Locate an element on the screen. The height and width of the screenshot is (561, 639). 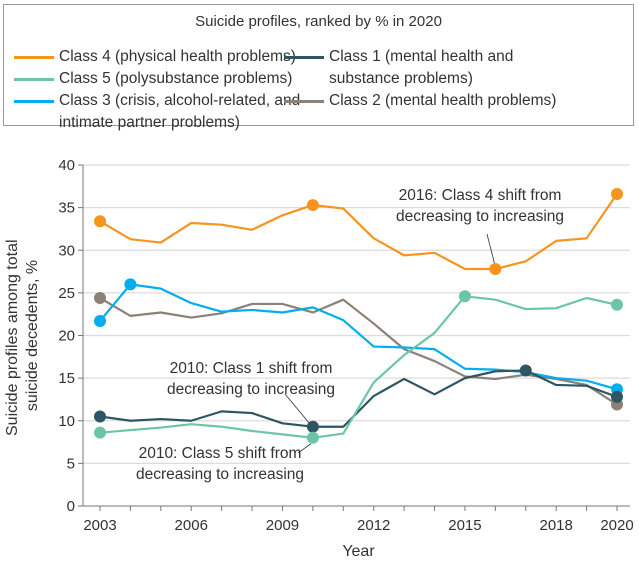
x-tick-label: 2012 is located at coordinates (373, 525).